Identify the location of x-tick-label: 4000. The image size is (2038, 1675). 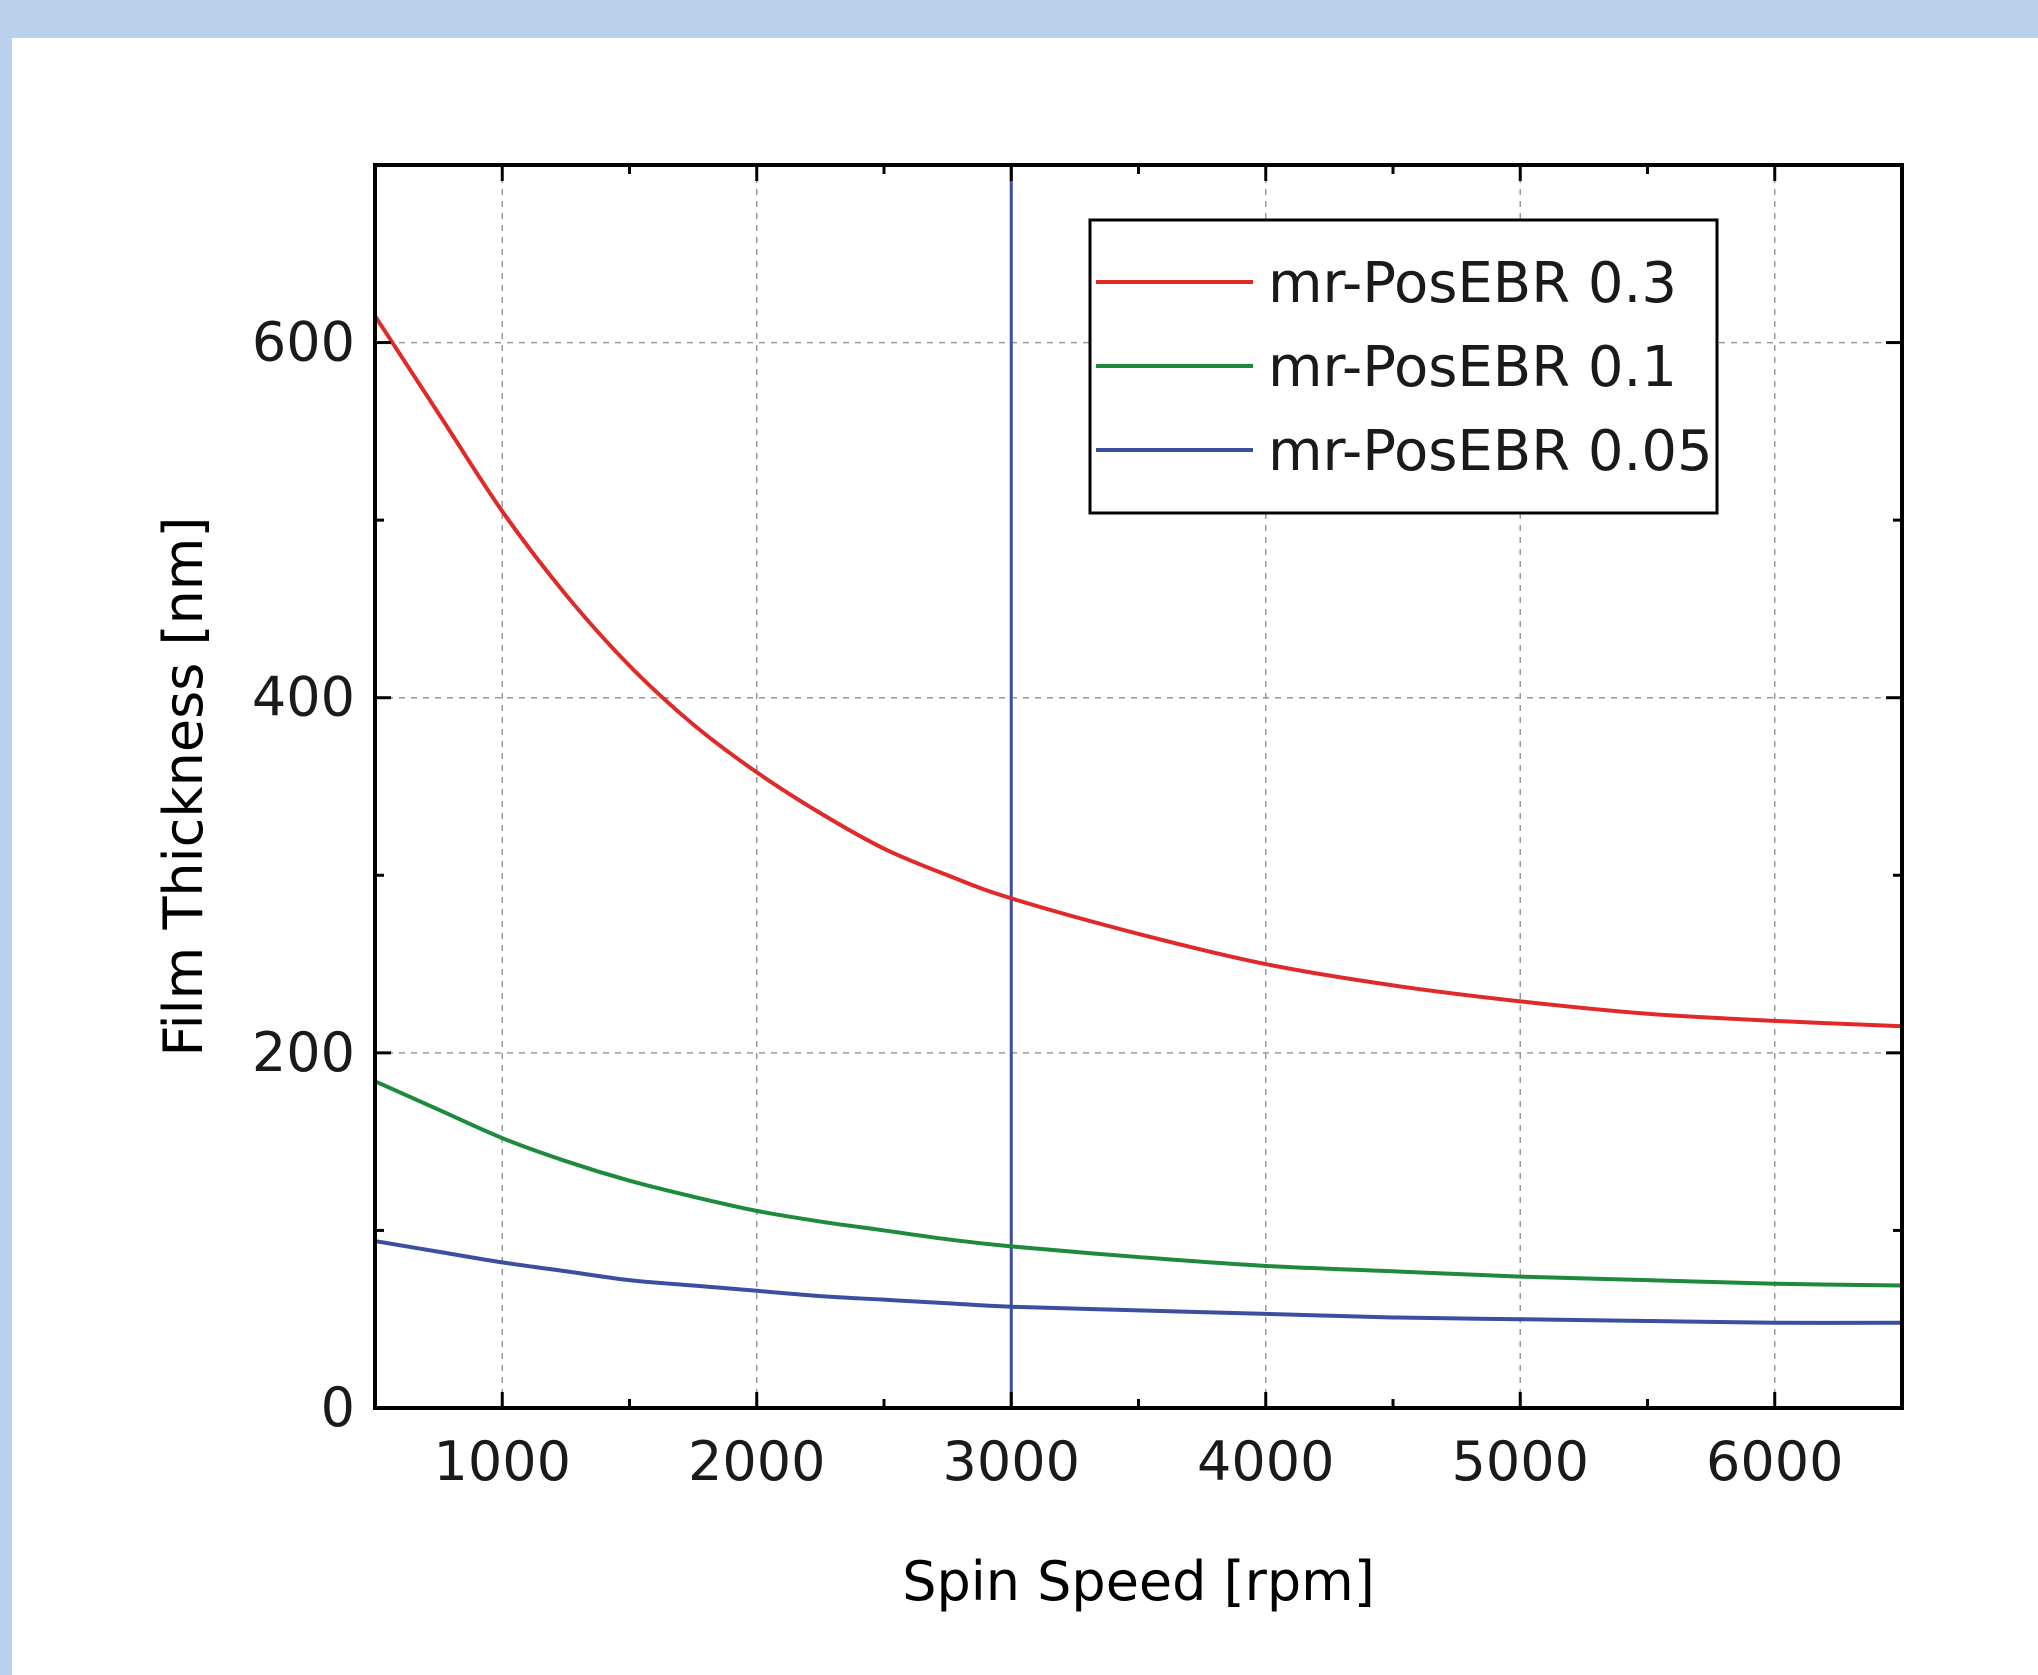
(1265, 1461).